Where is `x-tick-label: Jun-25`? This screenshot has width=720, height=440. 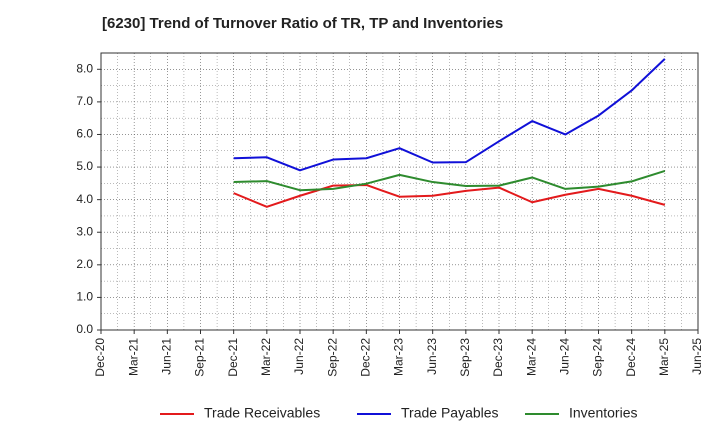 x-tick-label: Jun-25 is located at coordinates (697, 356).